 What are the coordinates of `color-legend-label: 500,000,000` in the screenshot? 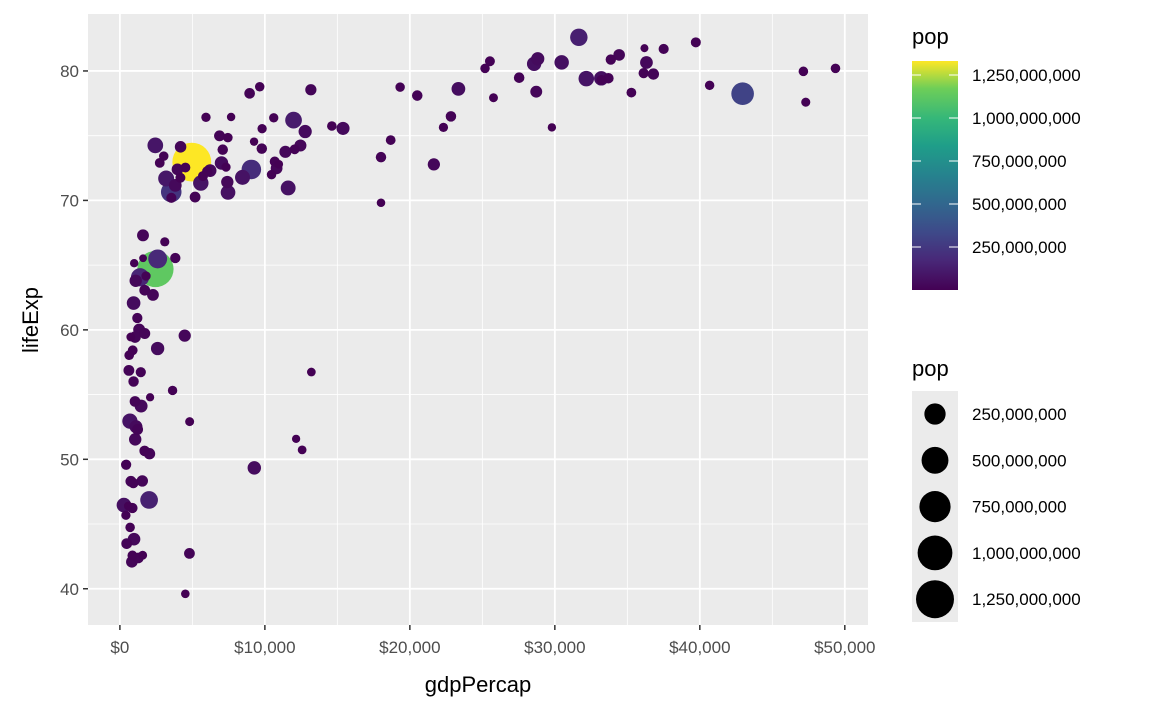 It's located at (1019, 204).